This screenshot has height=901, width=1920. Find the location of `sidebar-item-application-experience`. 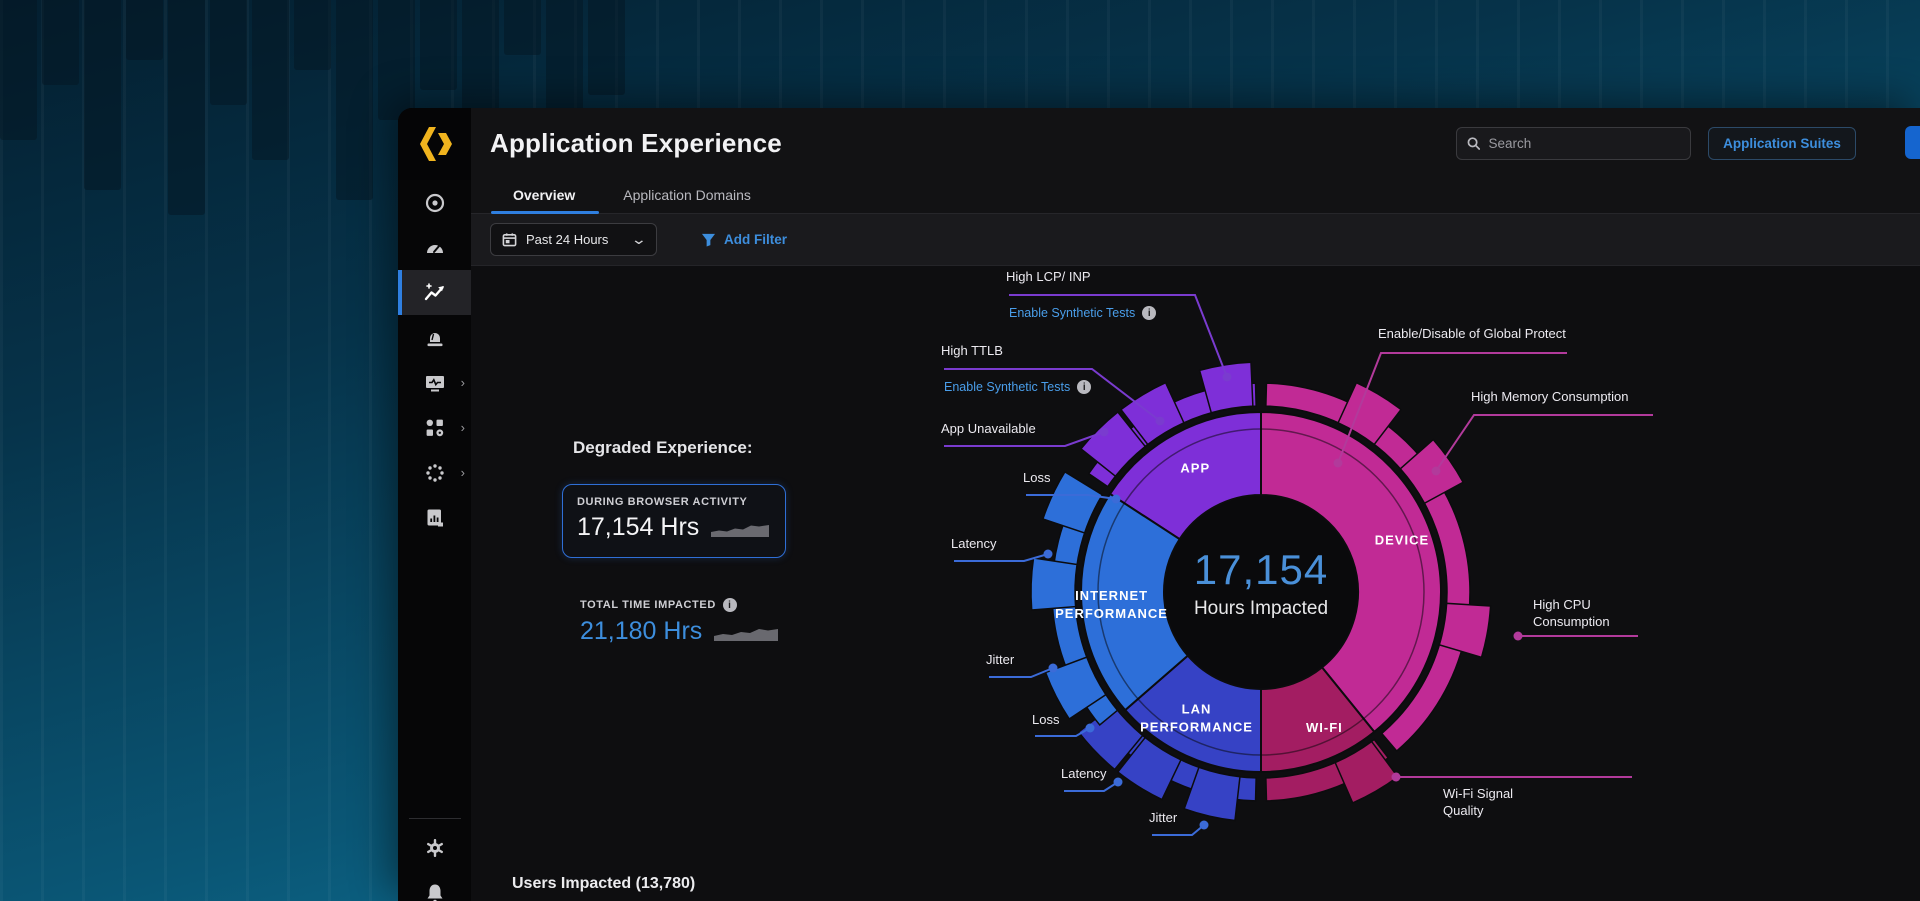

sidebar-item-application-experience is located at coordinates (434, 292).